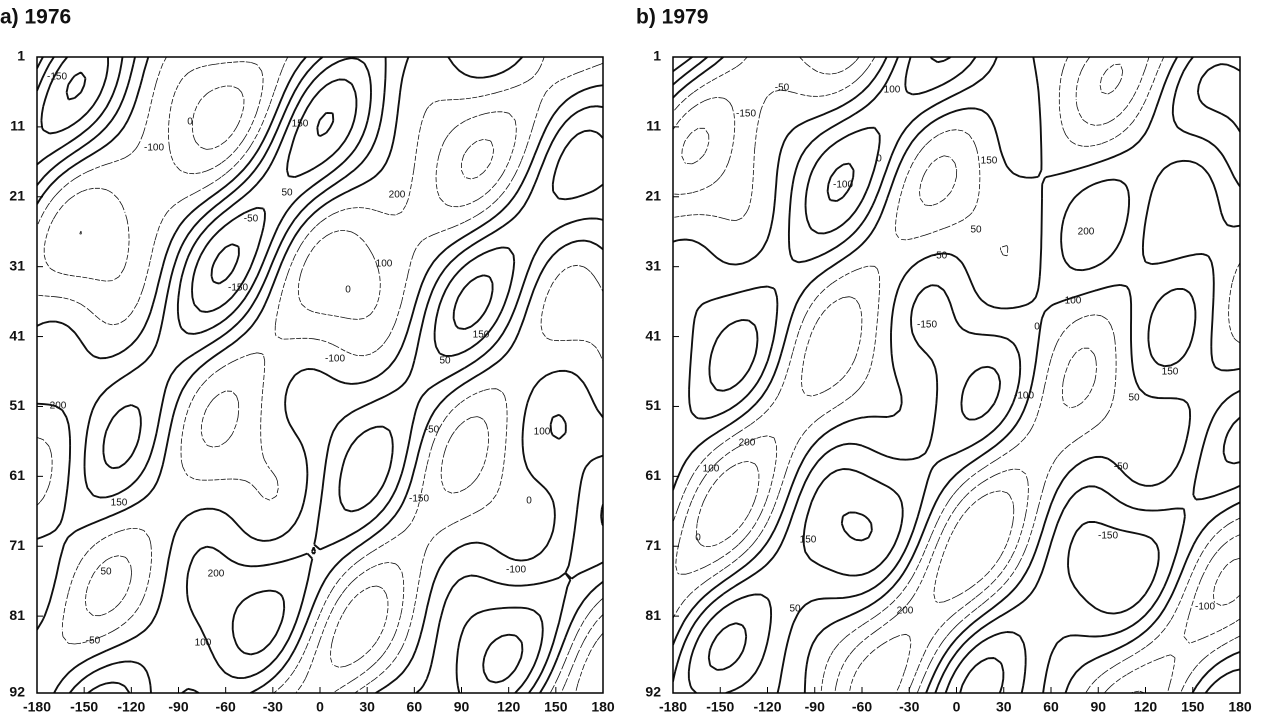  Describe the element at coordinates (657, 56) in the screenshot. I see `y-tick-label: 1` at that location.